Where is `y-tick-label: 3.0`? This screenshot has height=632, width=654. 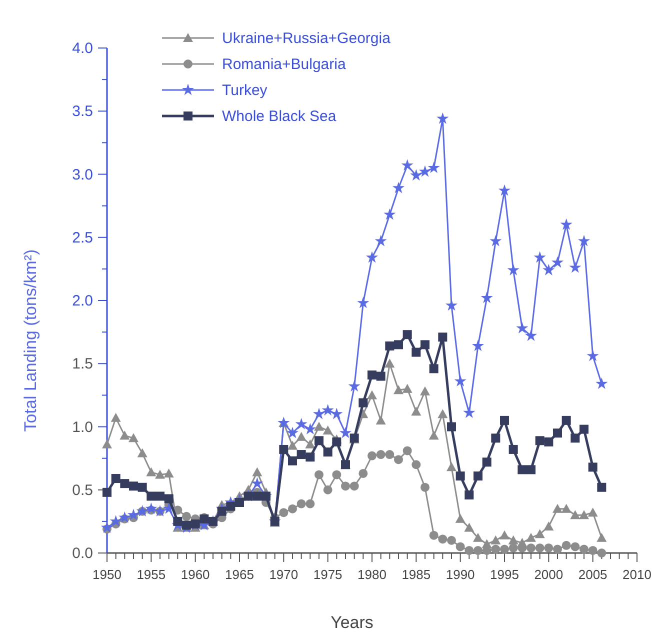 y-tick-label: 3.0 is located at coordinates (82, 175).